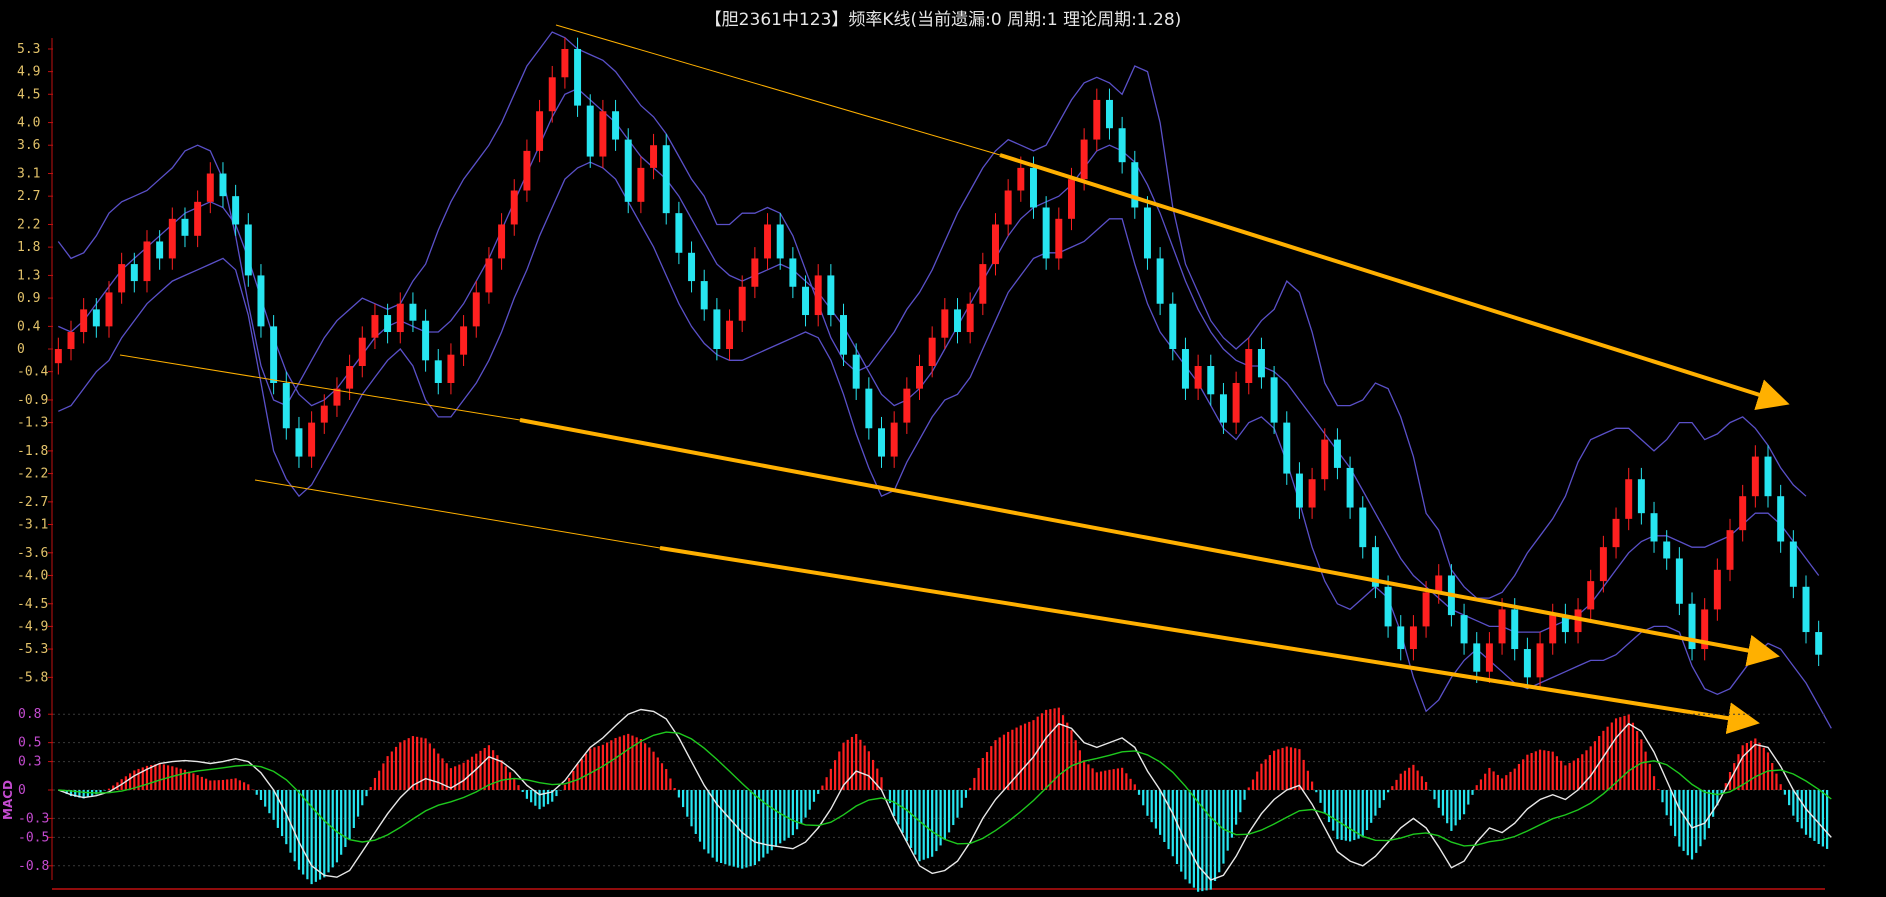 This screenshot has height=897, width=1886. What do you see at coordinates (28, 49) in the screenshot?
I see `y-tick-label: 5.3` at bounding box center [28, 49].